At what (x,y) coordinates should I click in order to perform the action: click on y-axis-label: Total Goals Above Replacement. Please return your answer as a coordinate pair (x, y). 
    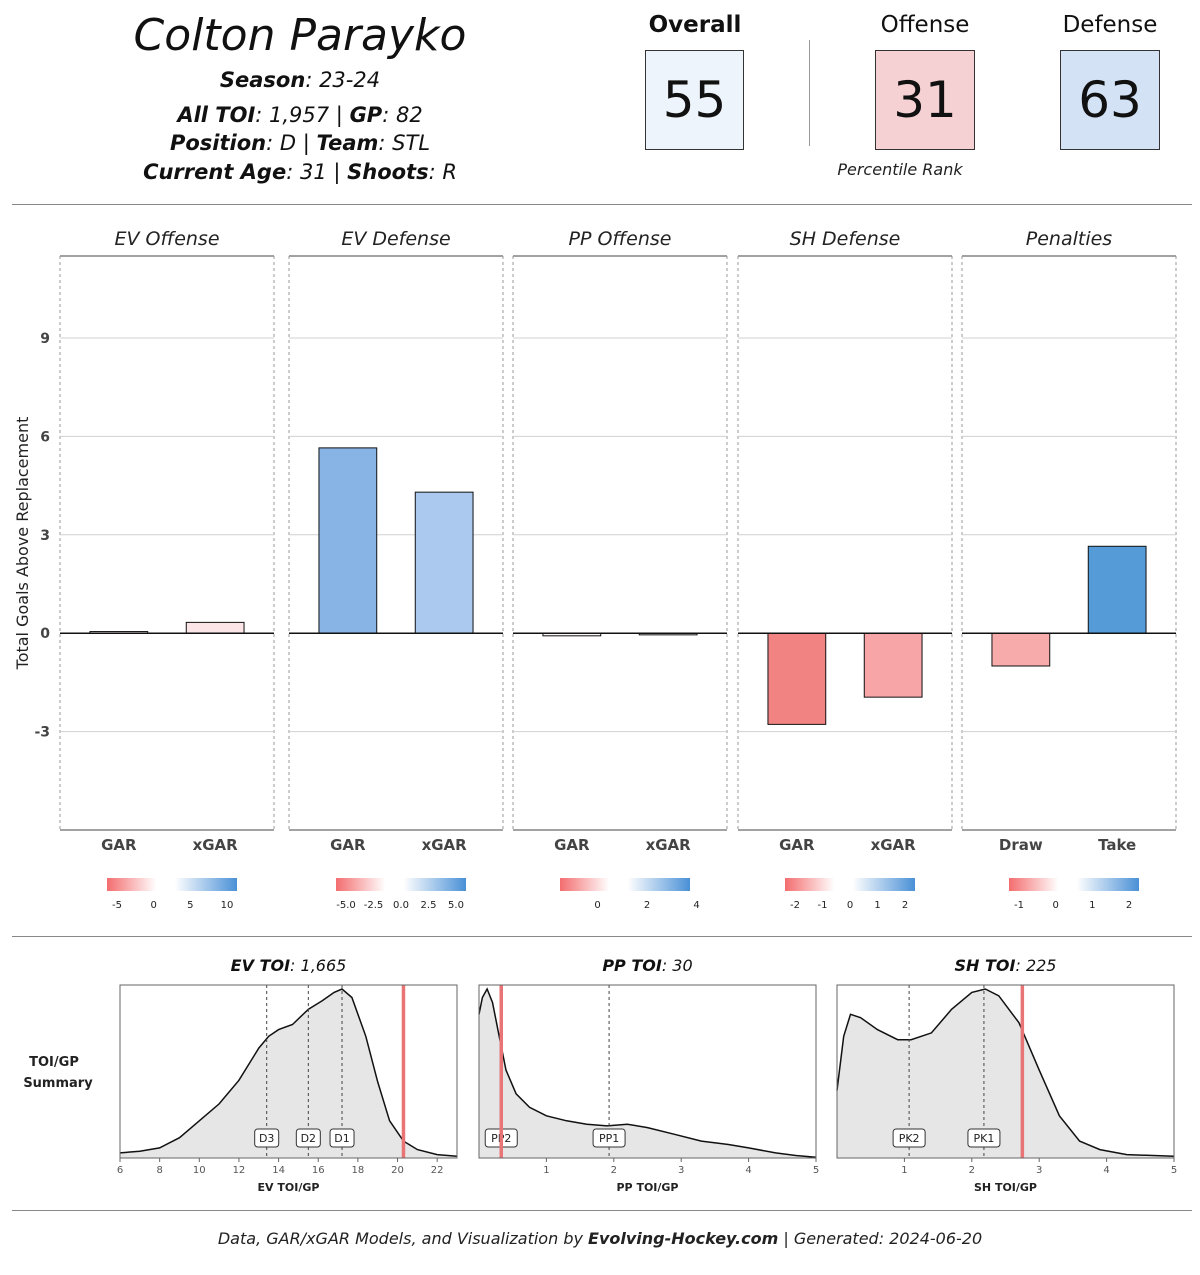
    Looking at the image, I should click on (22, 544).